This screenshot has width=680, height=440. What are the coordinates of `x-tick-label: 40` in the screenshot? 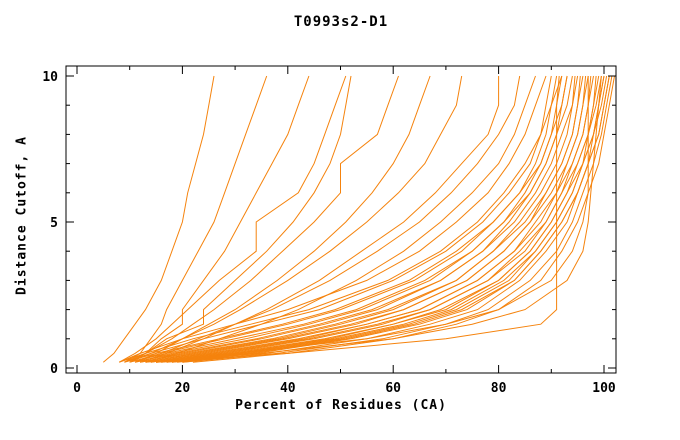 It's located at (288, 388).